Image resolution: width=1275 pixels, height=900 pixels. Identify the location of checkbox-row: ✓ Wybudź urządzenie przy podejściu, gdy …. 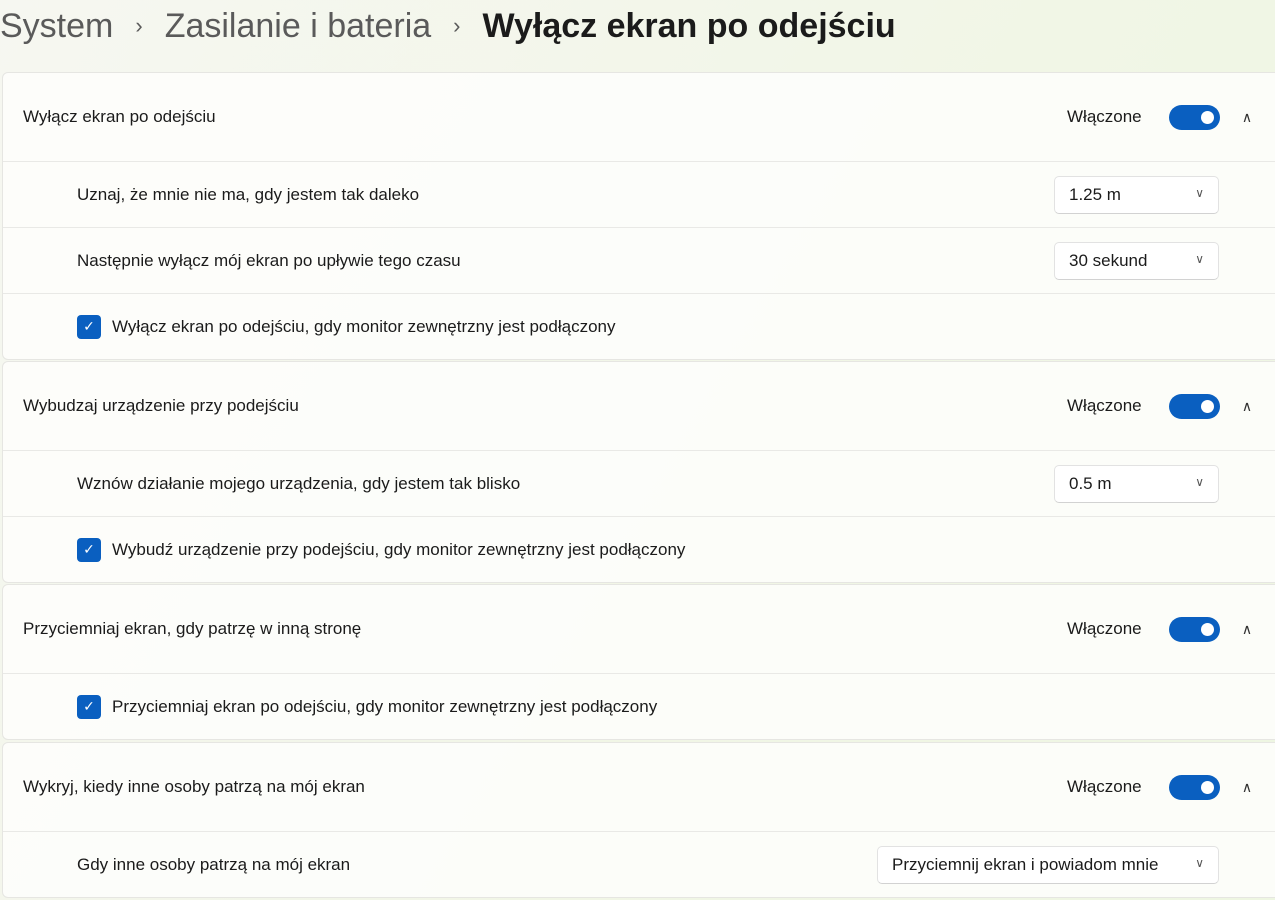
(639, 549).